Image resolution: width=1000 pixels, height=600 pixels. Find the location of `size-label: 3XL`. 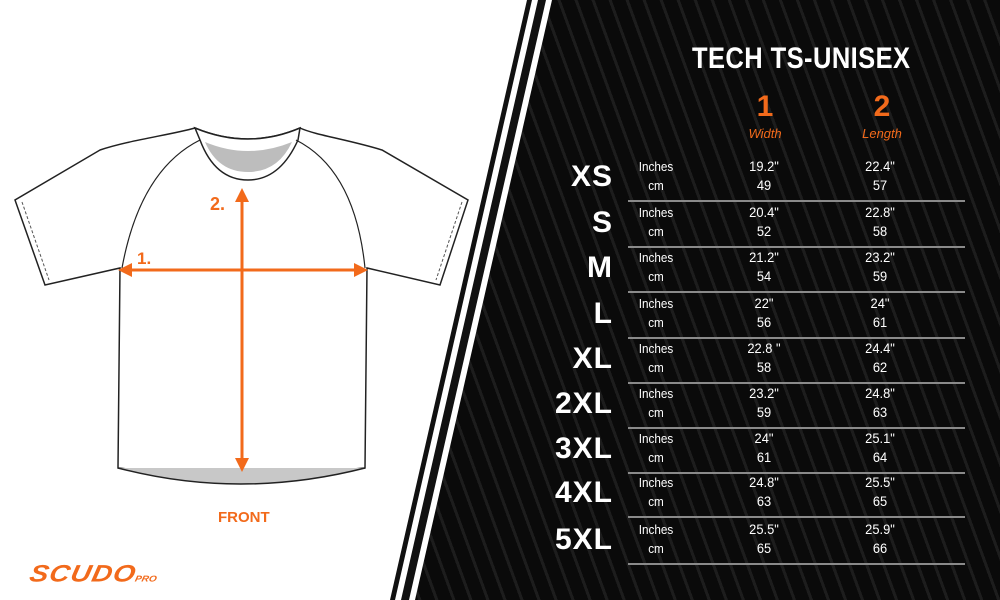

size-label: 3XL is located at coordinates (583, 448).